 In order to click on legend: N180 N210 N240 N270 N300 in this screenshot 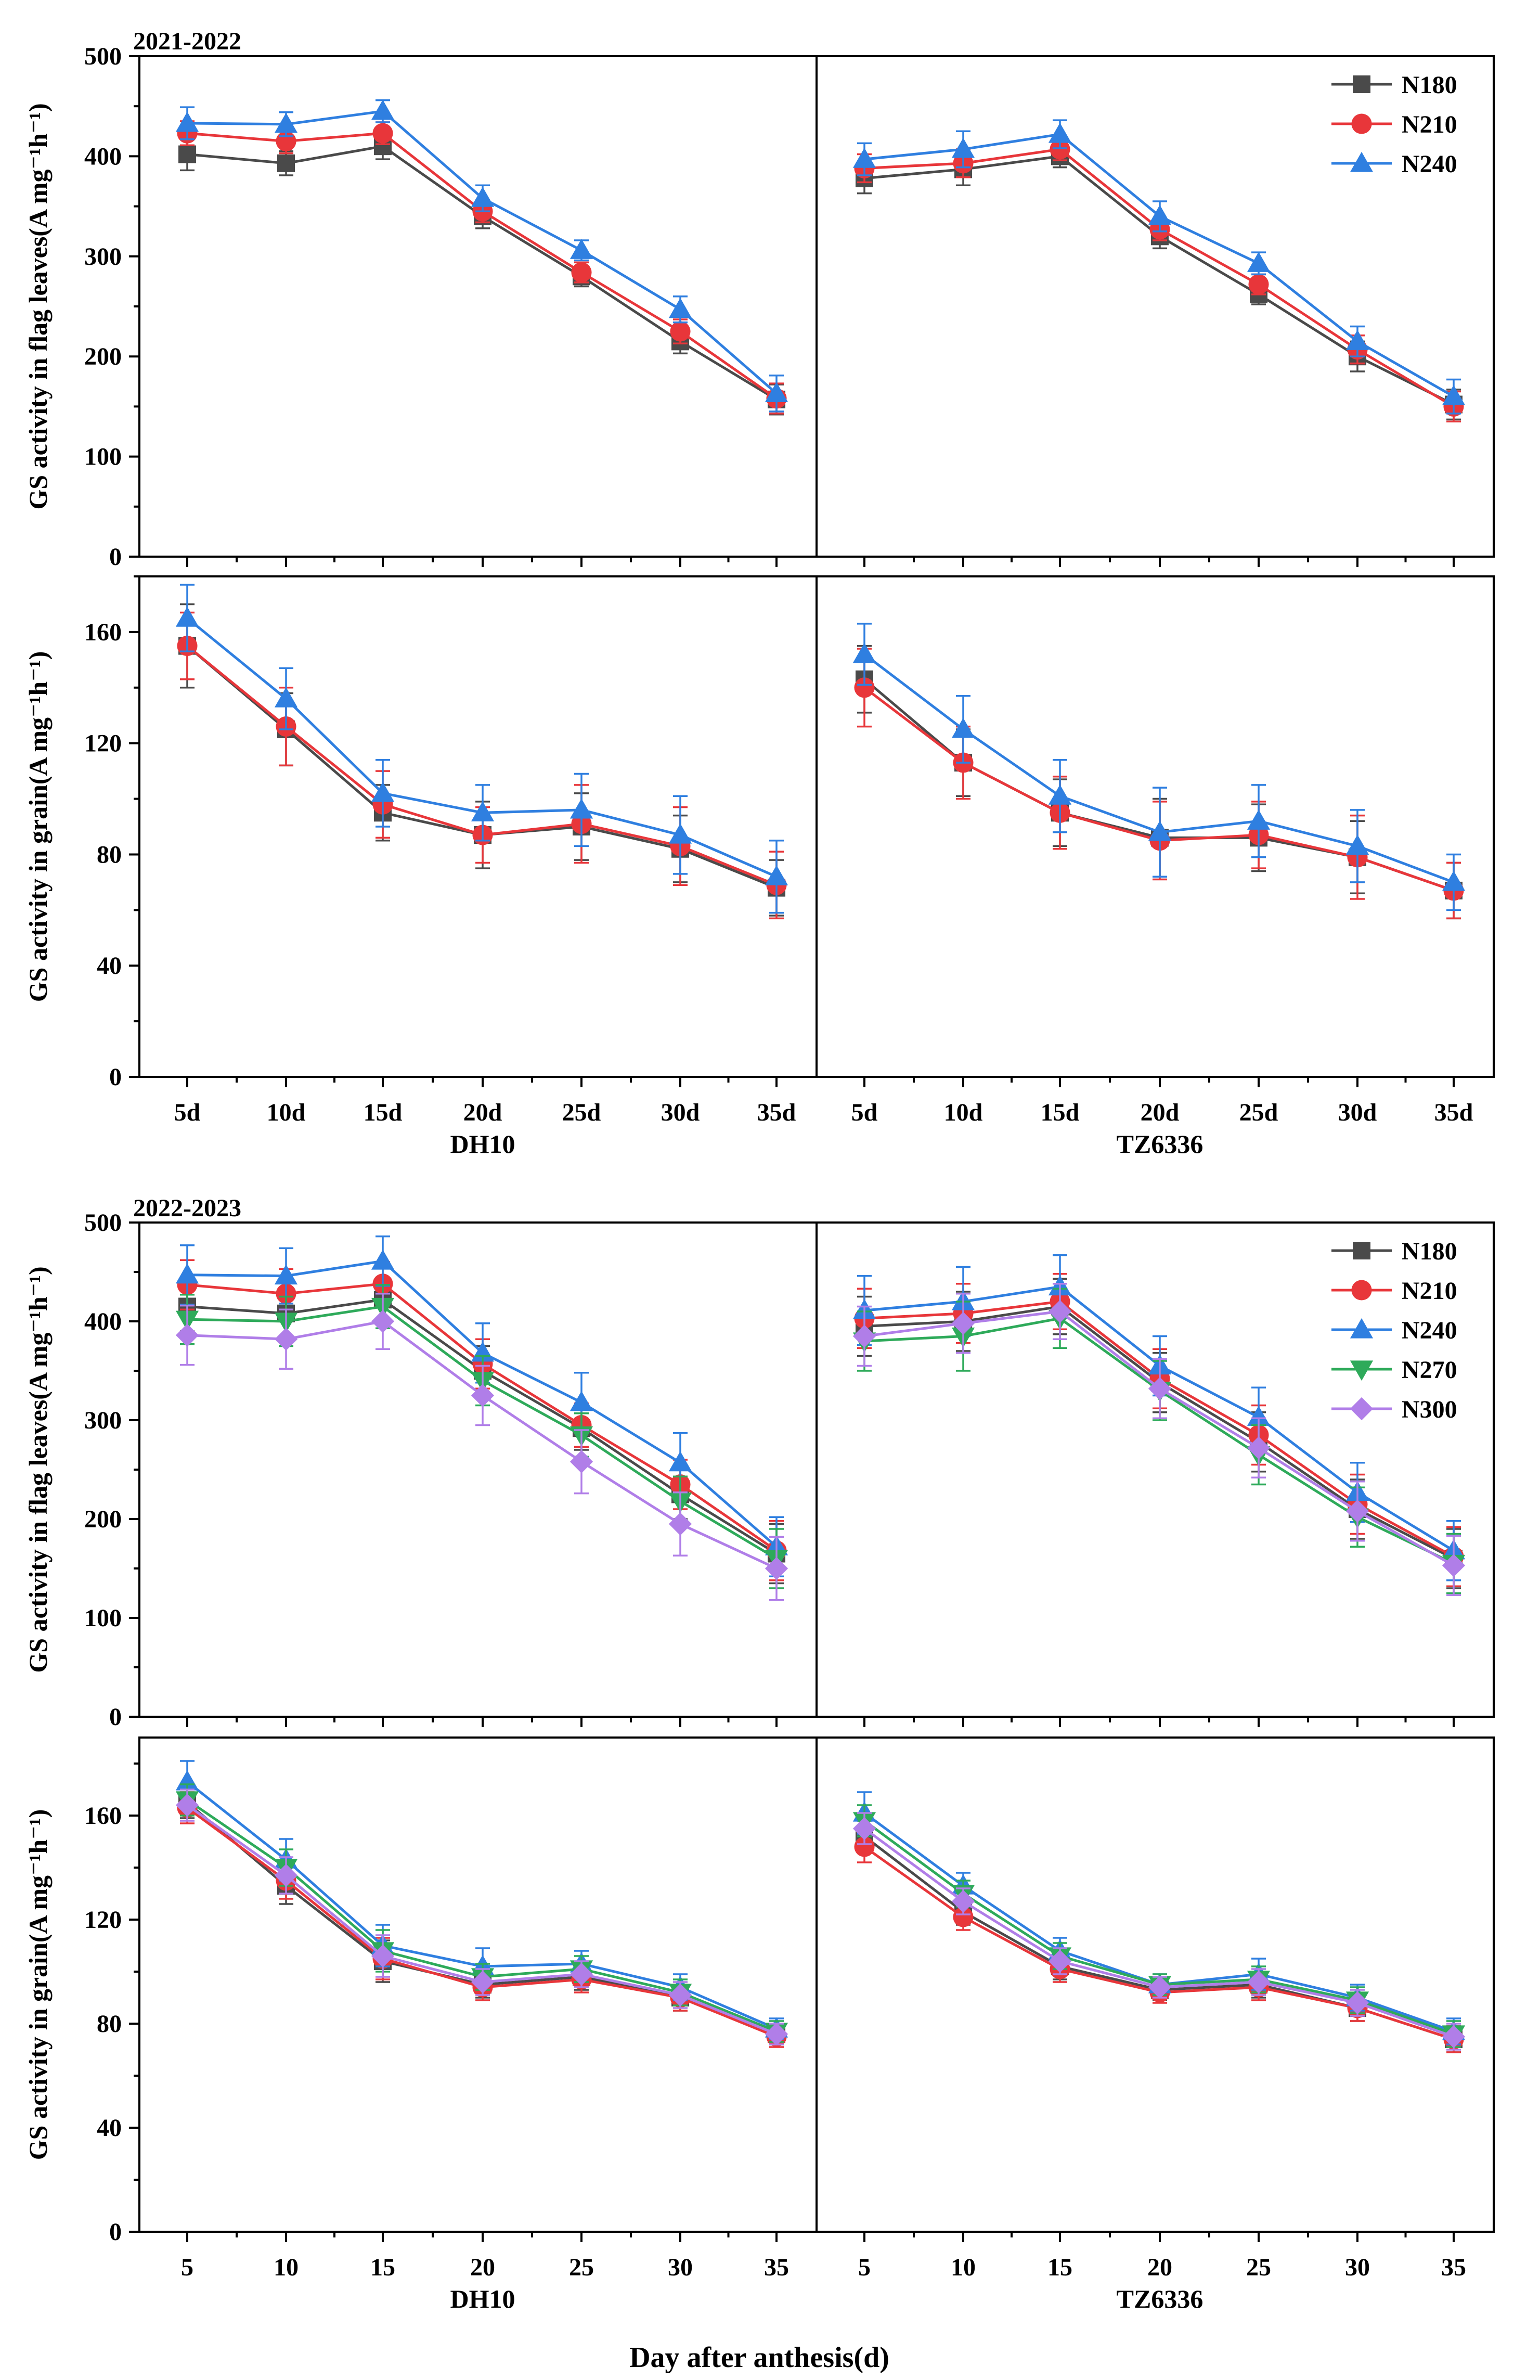, I will do `click(1394, 1330)`.